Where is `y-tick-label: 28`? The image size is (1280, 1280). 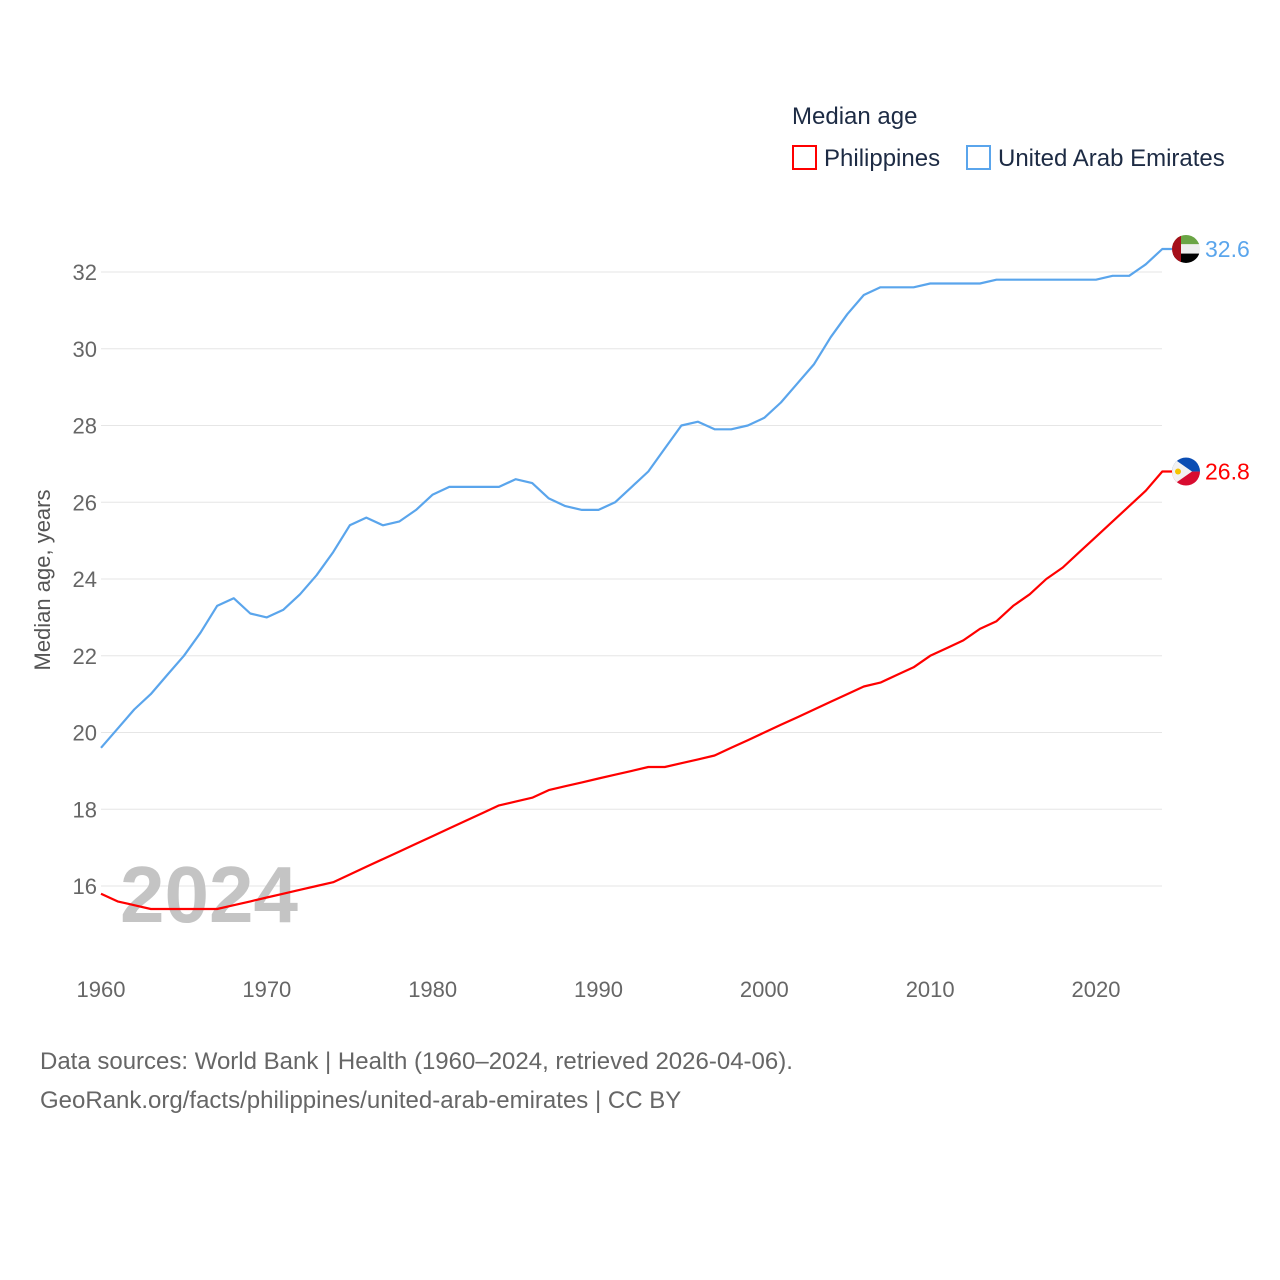 y-tick-label: 28 is located at coordinates (85, 426).